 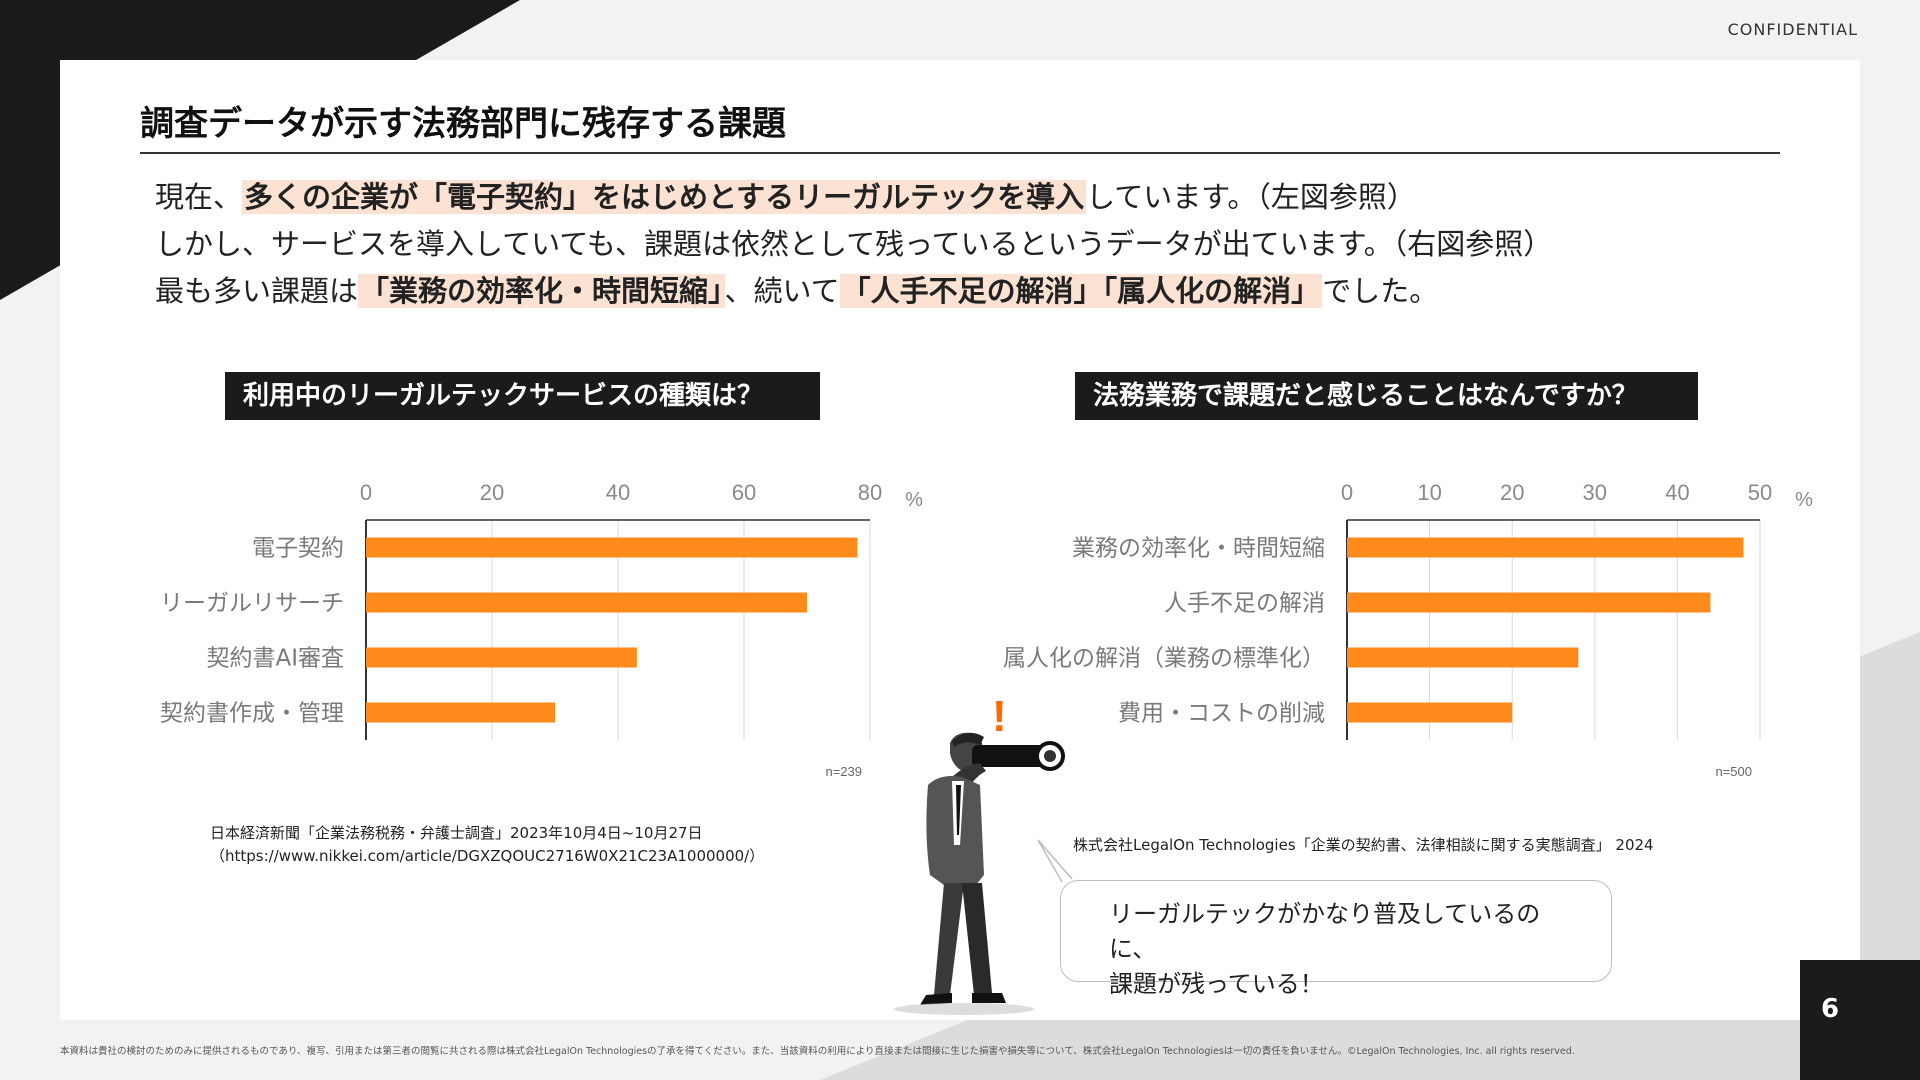 What do you see at coordinates (1198, 549) in the screenshot?
I see `category-label: 業務の効率化・時間短縮` at bounding box center [1198, 549].